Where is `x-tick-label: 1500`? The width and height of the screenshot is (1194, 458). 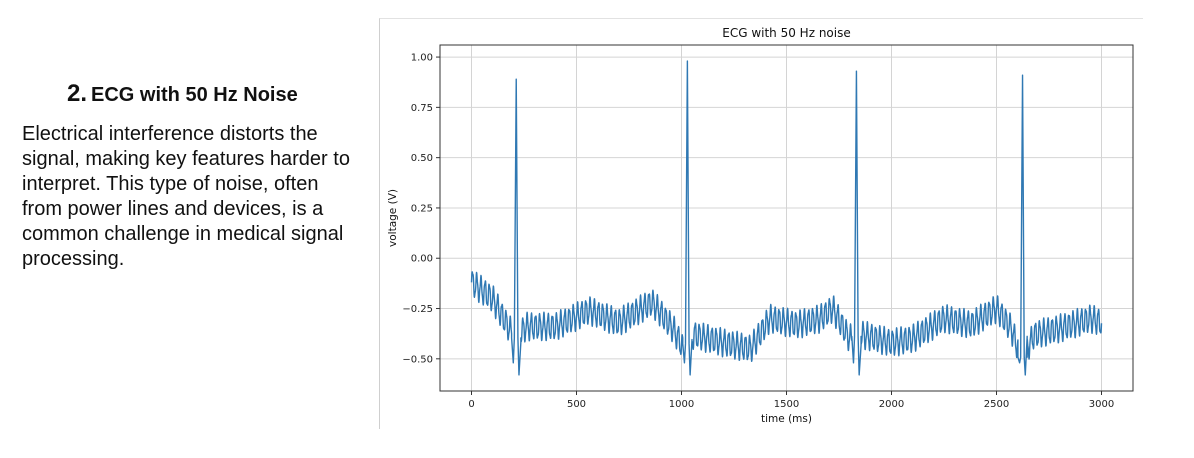 x-tick-label: 1500 is located at coordinates (786, 404).